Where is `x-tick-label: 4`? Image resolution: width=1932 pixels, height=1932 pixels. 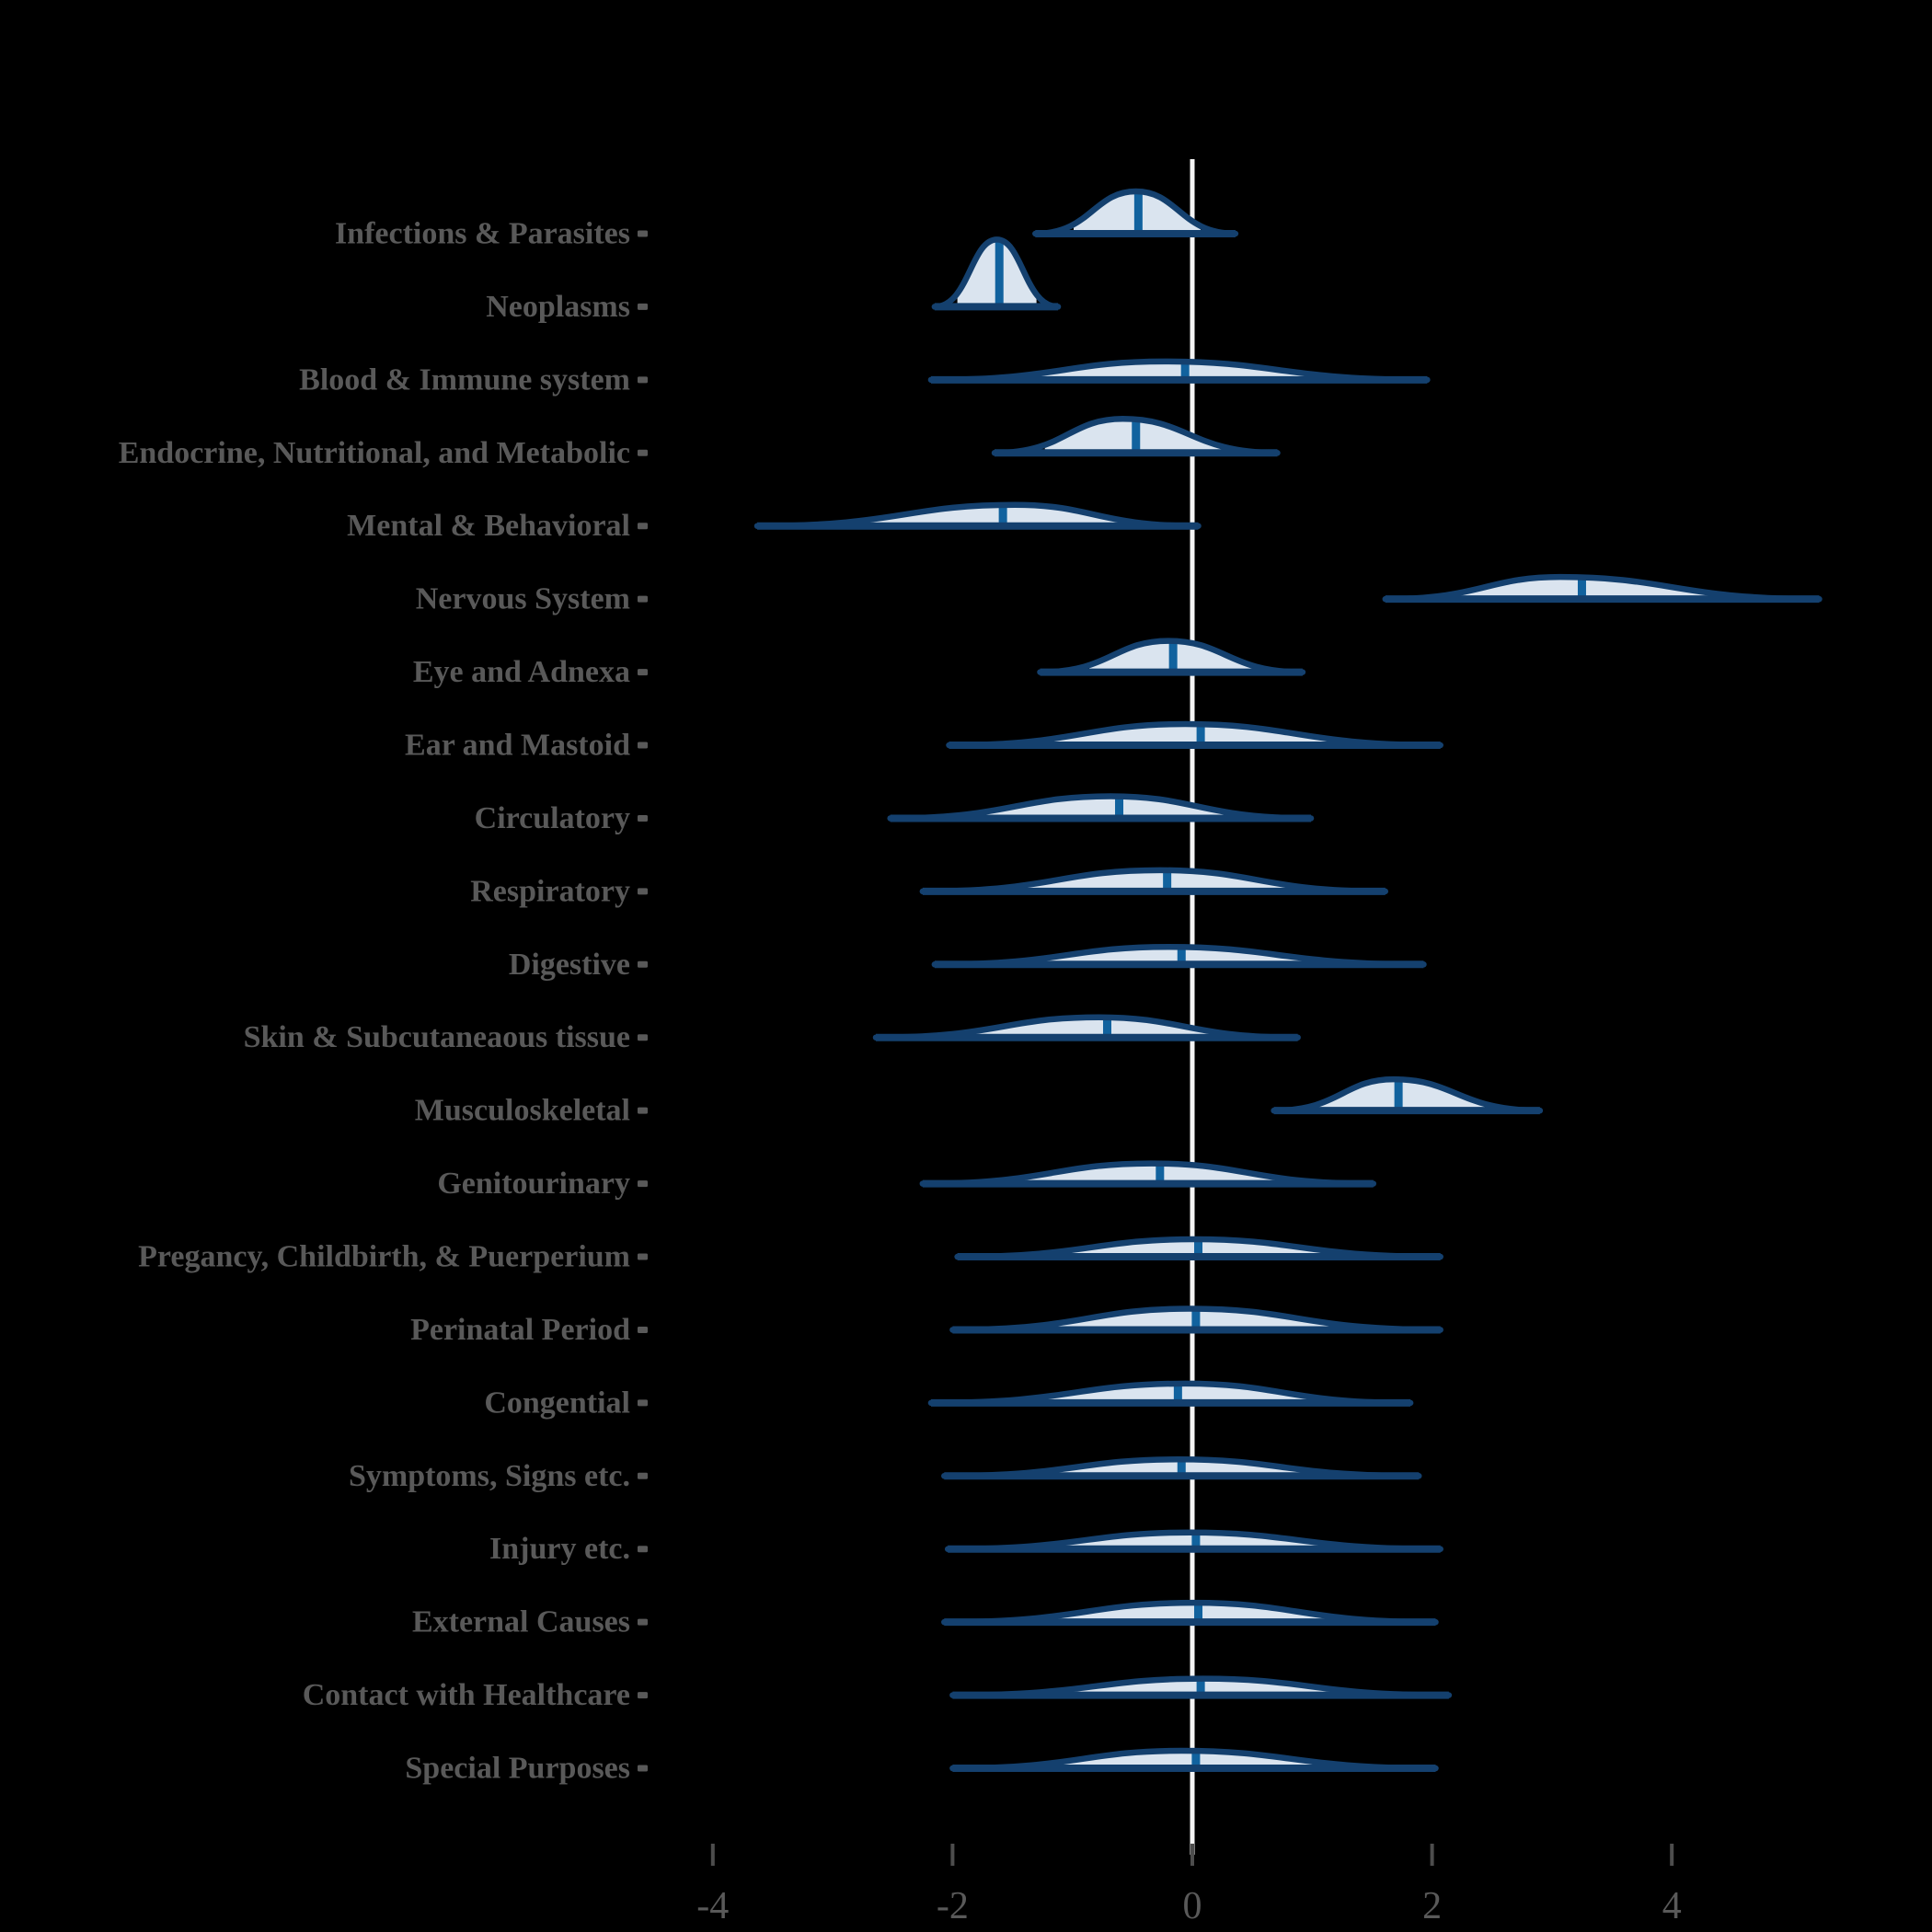 x-tick-label: 4 is located at coordinates (1672, 1906).